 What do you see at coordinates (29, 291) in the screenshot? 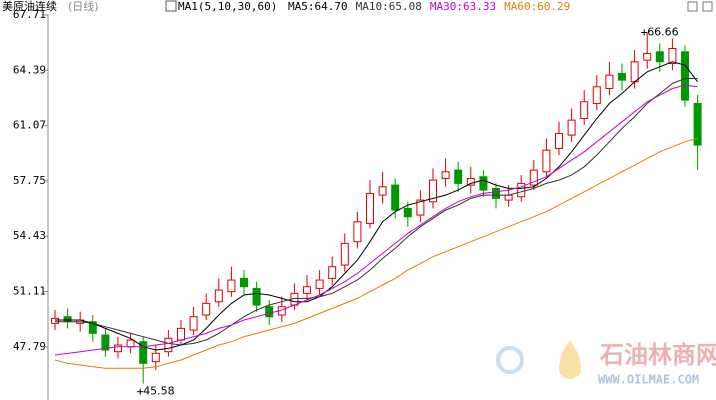
I see `y-tick-label: 51.11` at bounding box center [29, 291].